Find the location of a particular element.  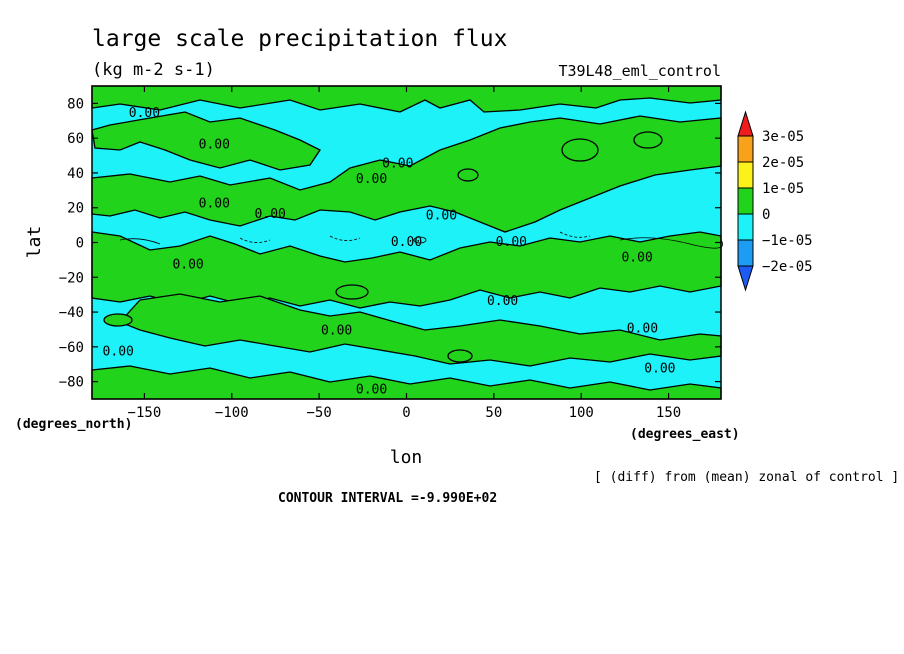

y-tick-label: 80 is located at coordinates (75, 104).